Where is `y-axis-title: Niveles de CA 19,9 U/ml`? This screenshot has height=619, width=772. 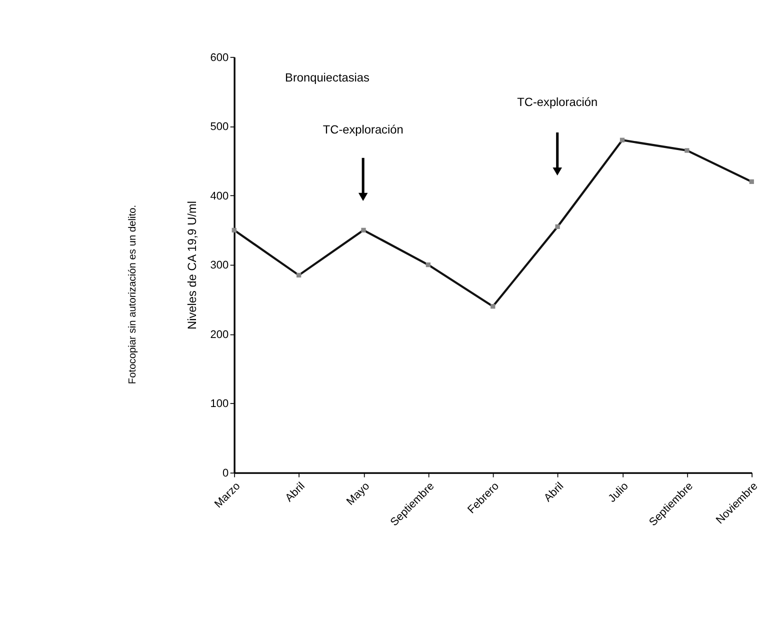 y-axis-title: Niveles de CA 19,9 U/ml is located at coordinates (191, 265).